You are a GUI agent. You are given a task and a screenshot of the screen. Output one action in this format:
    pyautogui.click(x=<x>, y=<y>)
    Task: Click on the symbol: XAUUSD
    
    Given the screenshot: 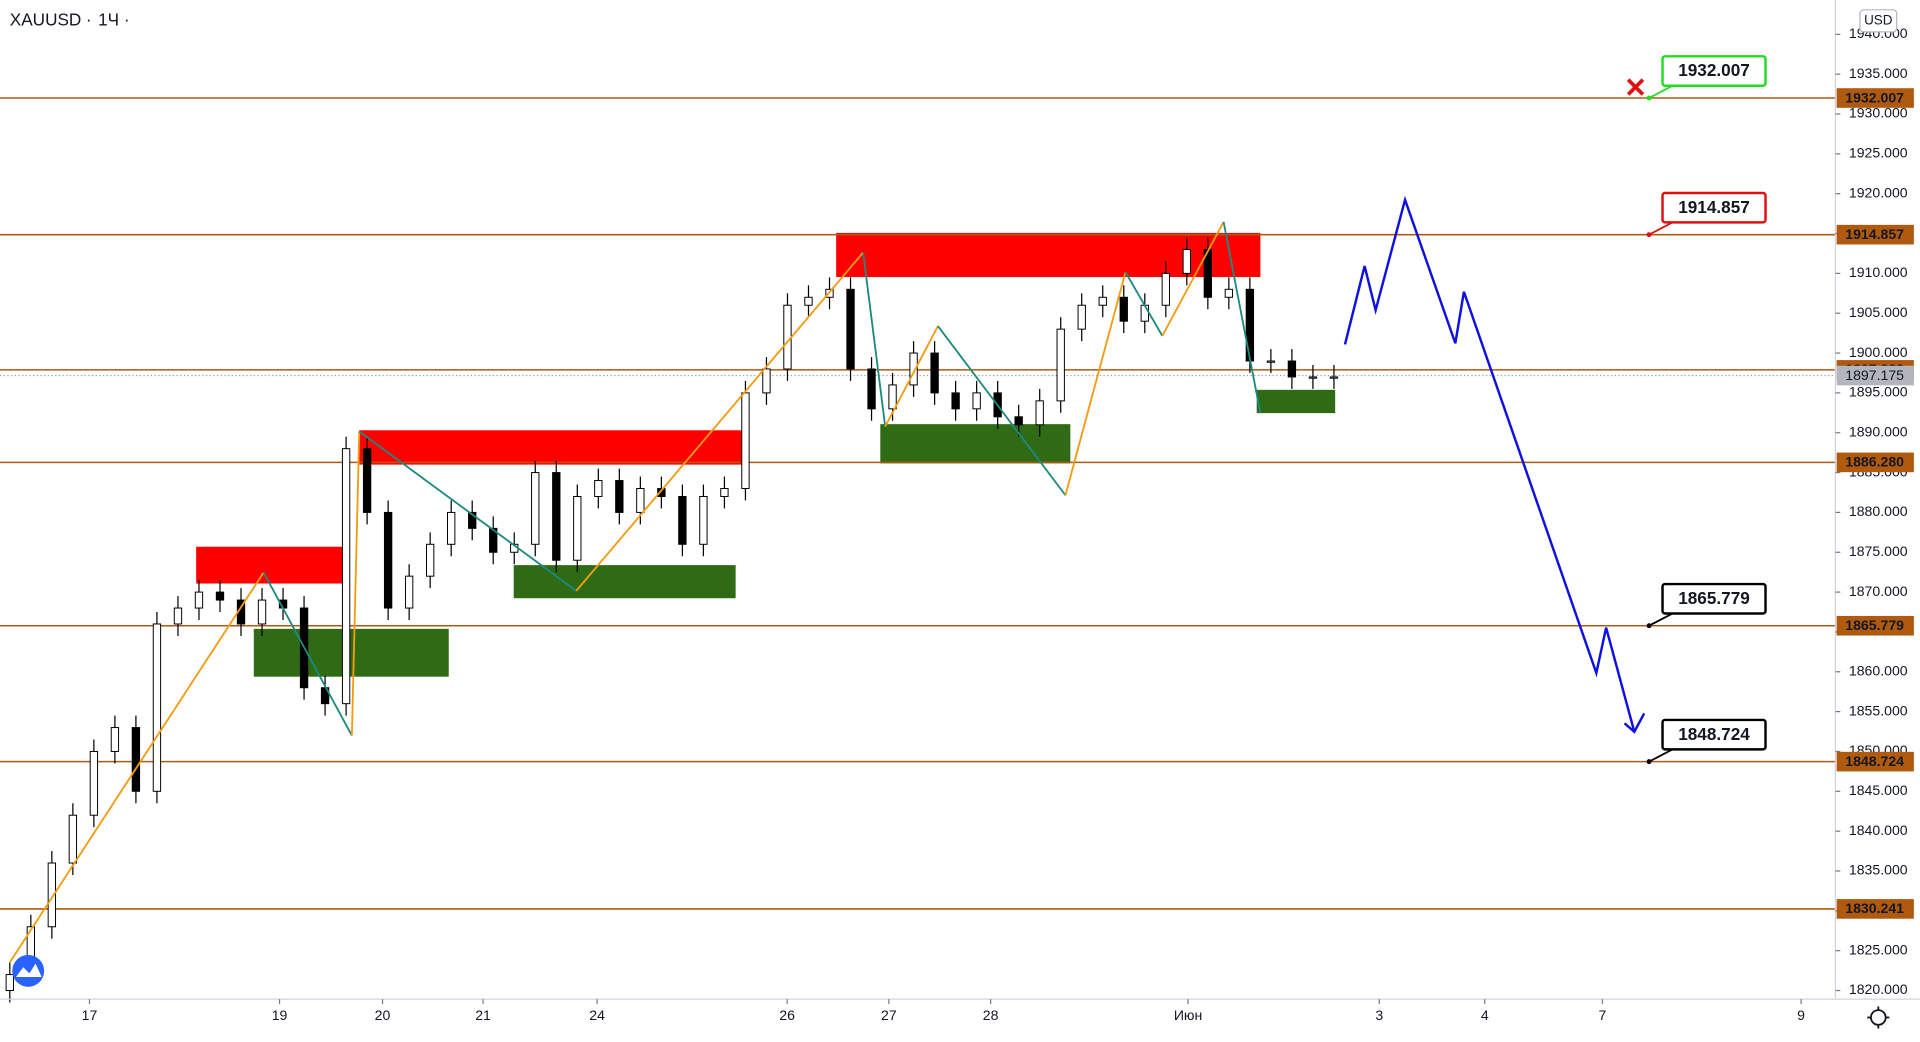 What is the action you would take?
    pyautogui.click(x=46, y=19)
    